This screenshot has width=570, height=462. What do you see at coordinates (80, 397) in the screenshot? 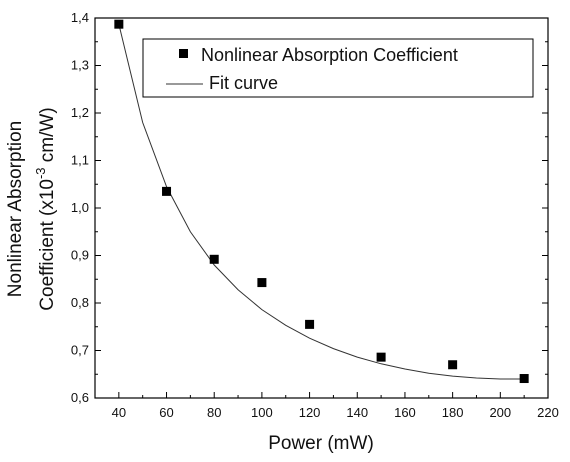
I see `y-tick-label-0: 0,6` at bounding box center [80, 397].